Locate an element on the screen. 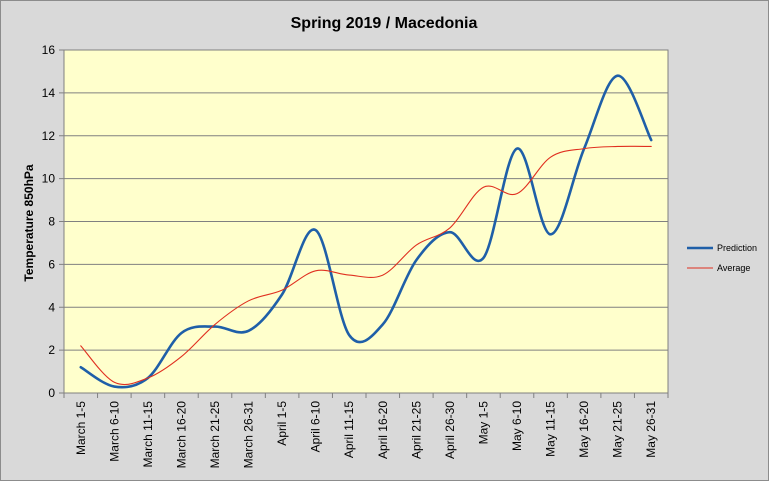 This screenshot has height=481, width=769. x-tick-label: May 16-20 is located at coordinates (584, 429).